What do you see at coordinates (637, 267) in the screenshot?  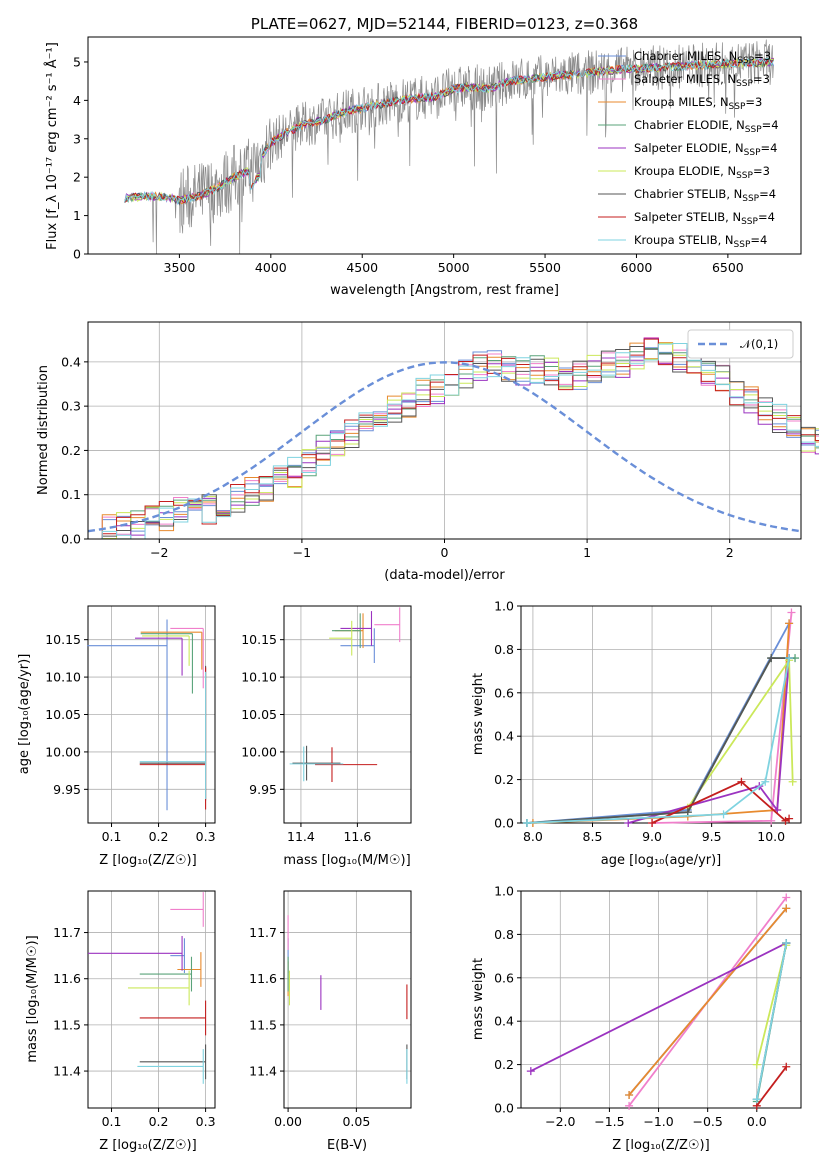 I see `spectrum-xtick-label: 6000` at bounding box center [637, 267].